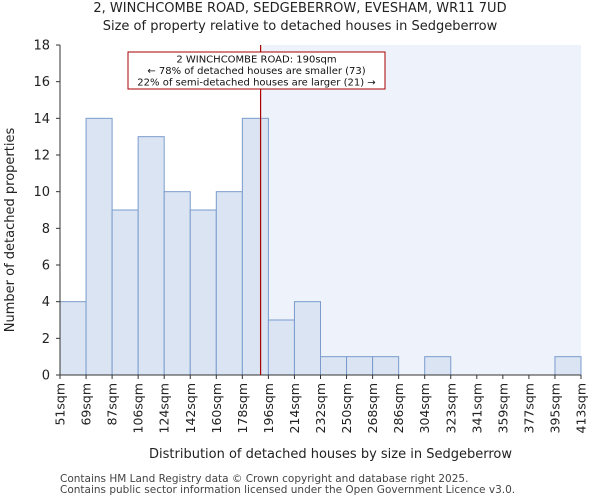  I want to click on x-tick-label: 51sqm, so click(60, 404).